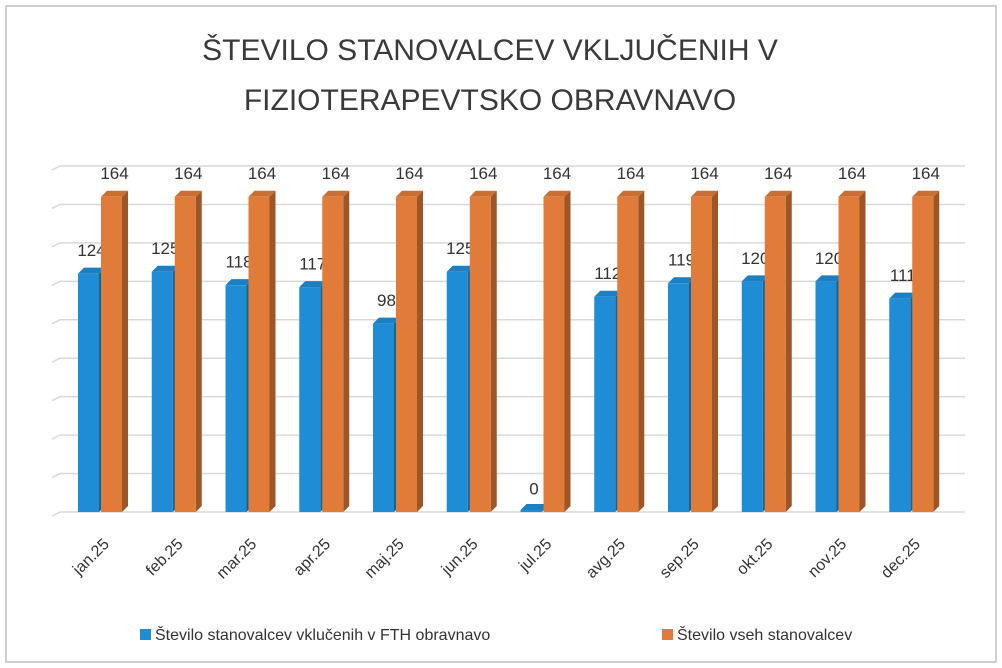  I want to click on chart-title: FIZIOTERAPEVTSKO OBRAVNAVO, so click(490, 100).